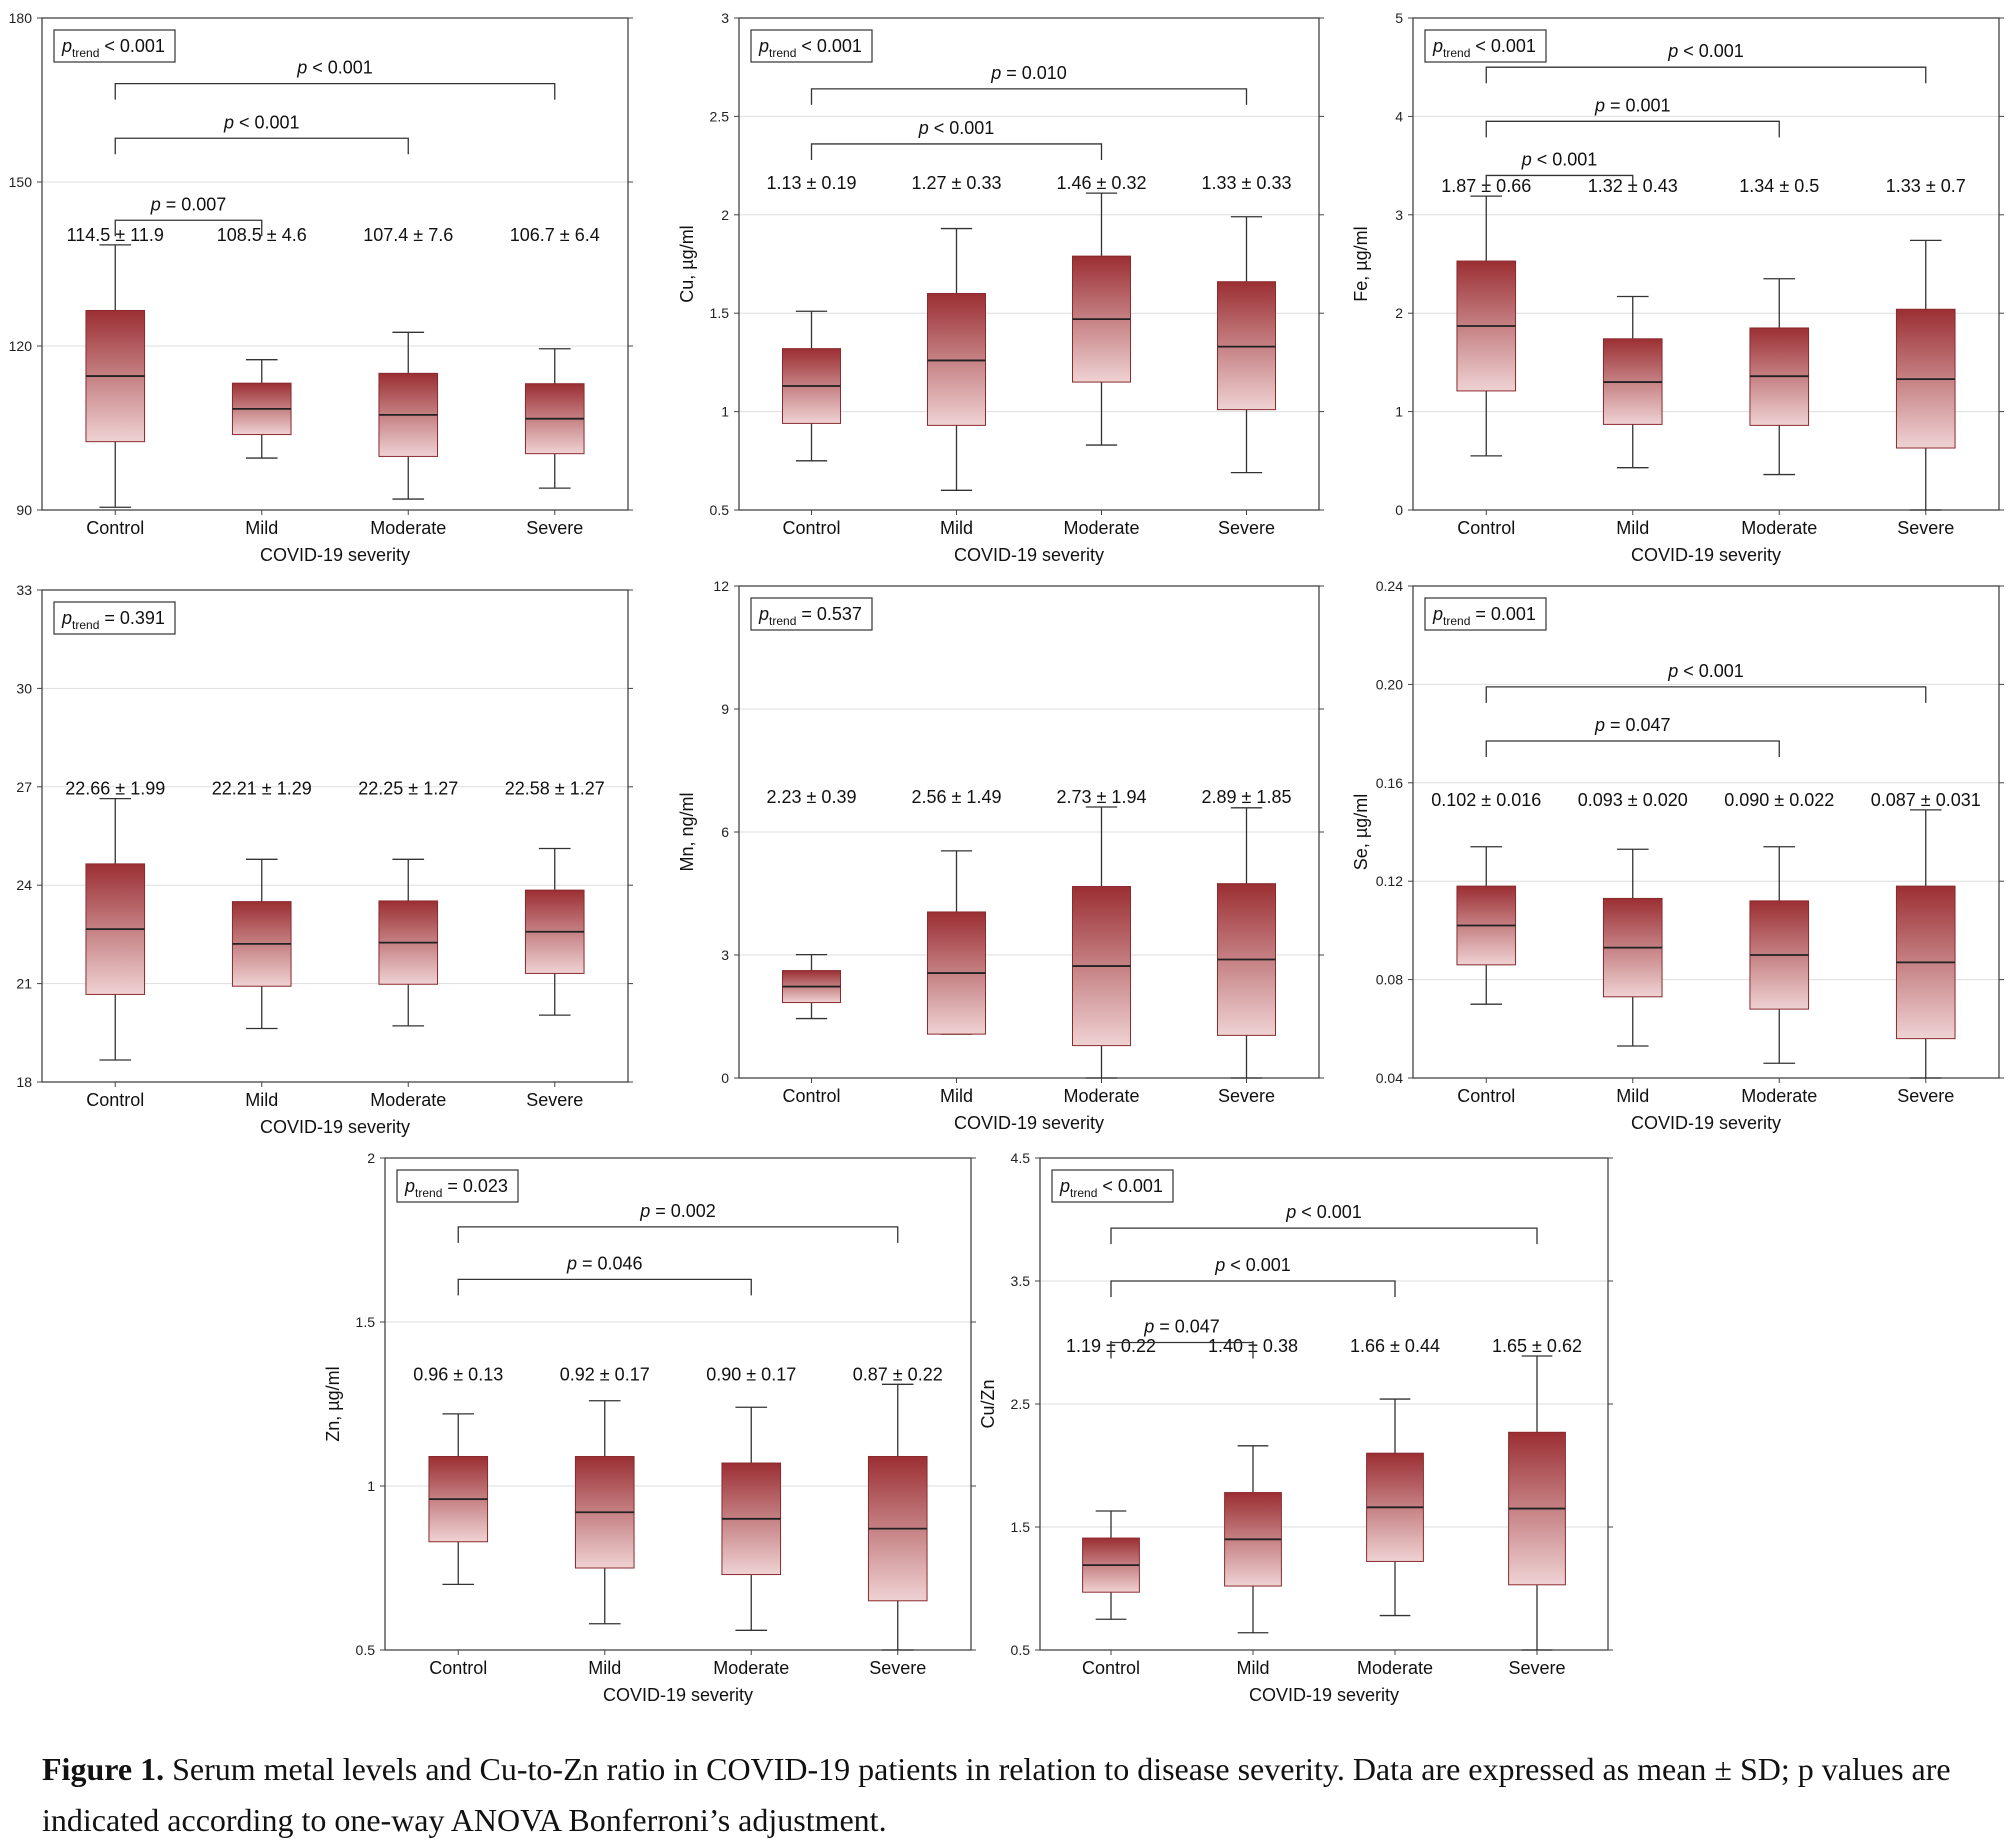  Describe the element at coordinates (458, 1374) in the screenshot. I see `mean-sd-label: 0.96 ± 0.13` at that location.